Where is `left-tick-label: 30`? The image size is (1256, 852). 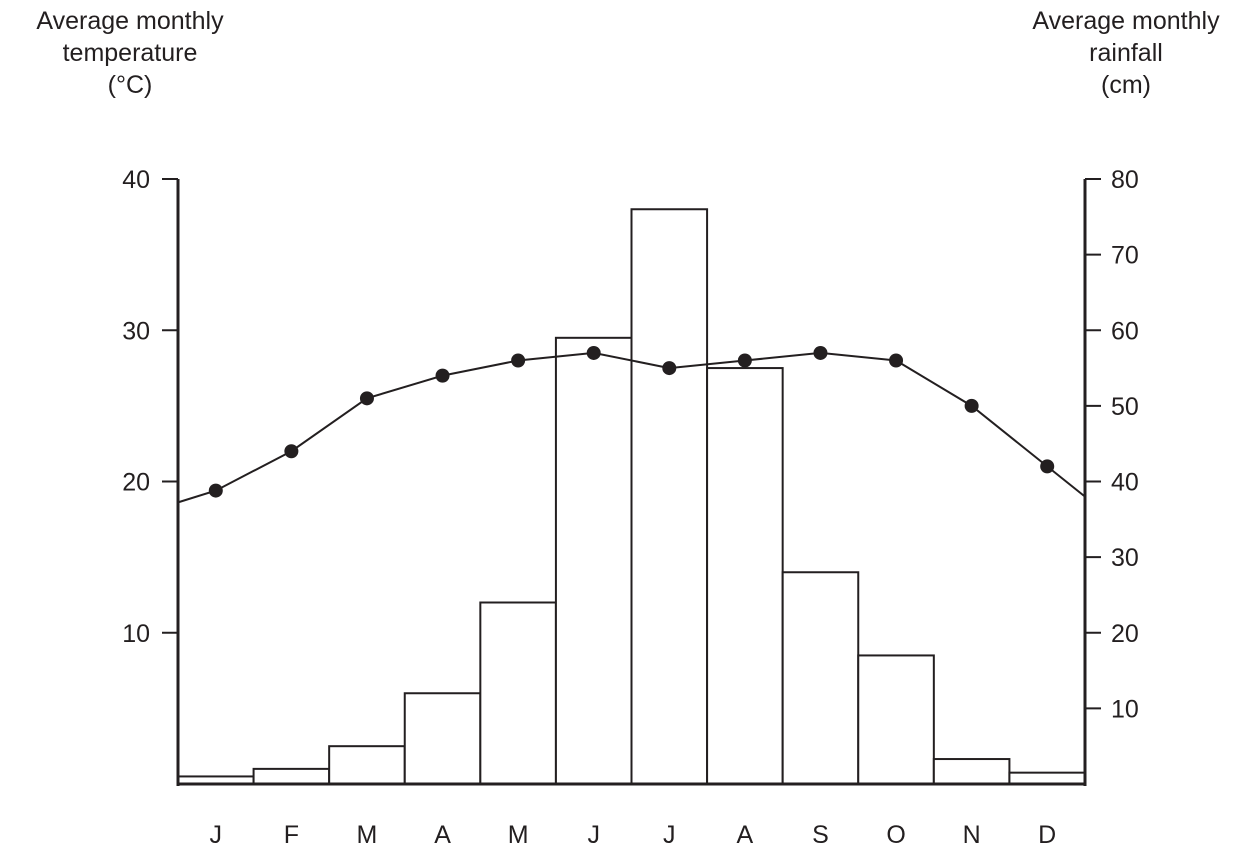
left-tick-label: 30 is located at coordinates (136, 331).